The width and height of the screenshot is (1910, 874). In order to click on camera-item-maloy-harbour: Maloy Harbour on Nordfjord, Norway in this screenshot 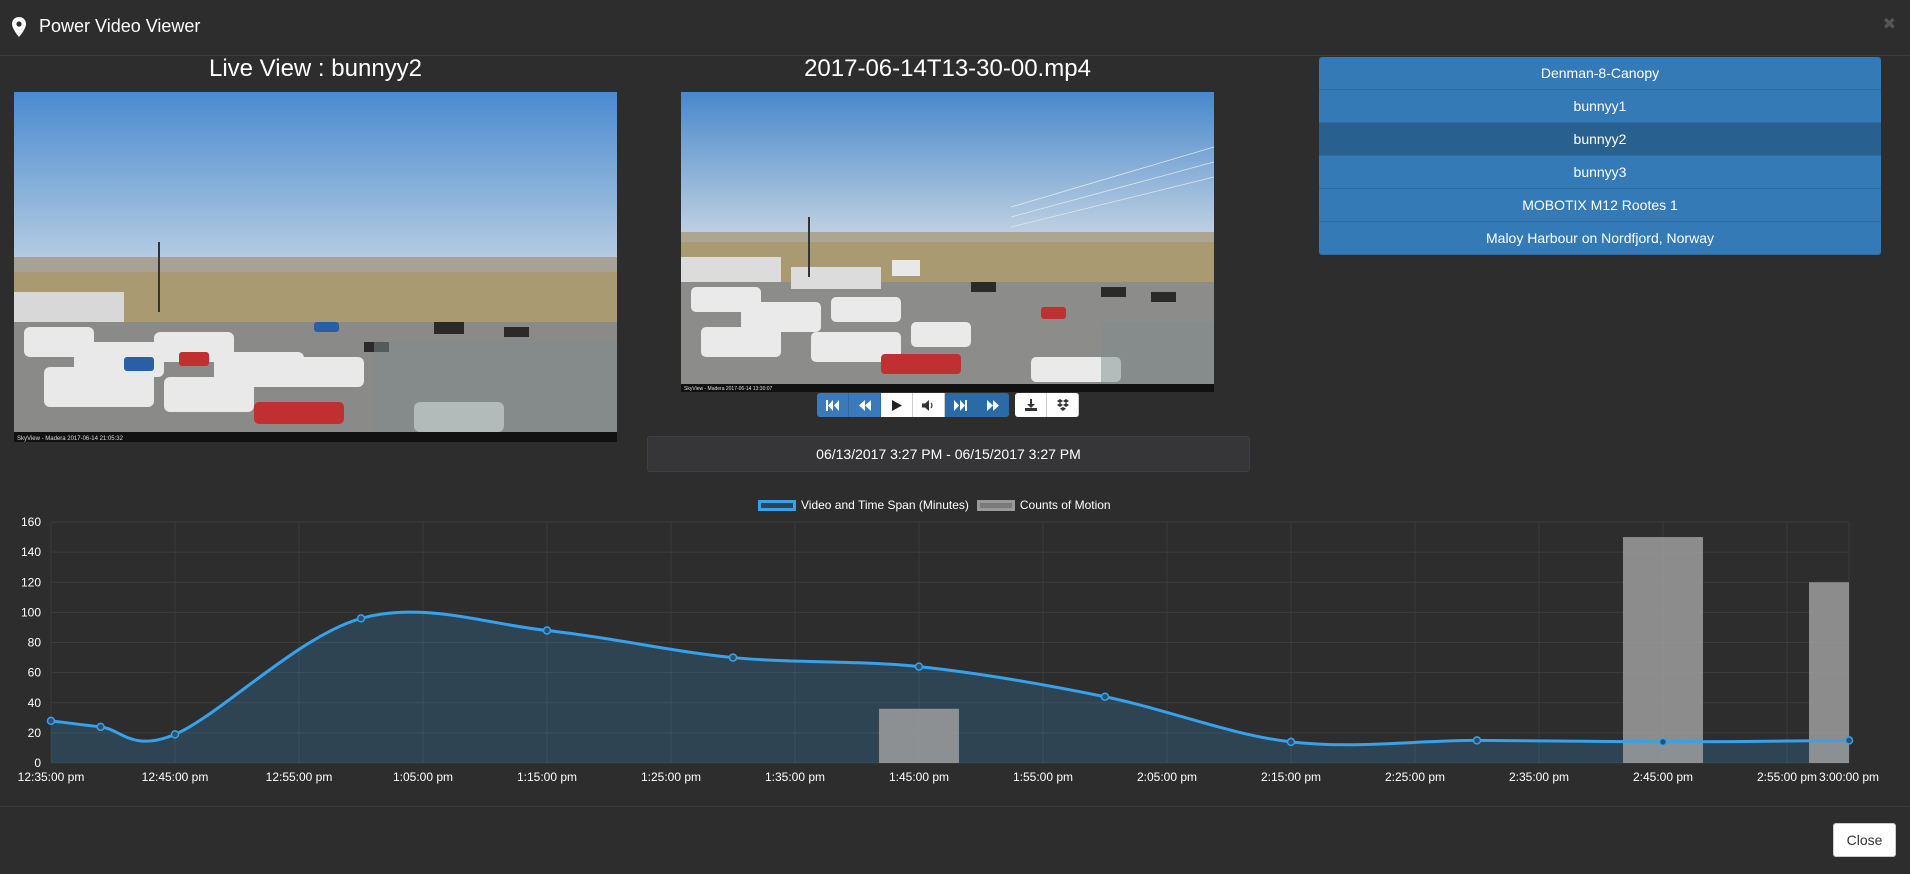, I will do `click(1600, 238)`.